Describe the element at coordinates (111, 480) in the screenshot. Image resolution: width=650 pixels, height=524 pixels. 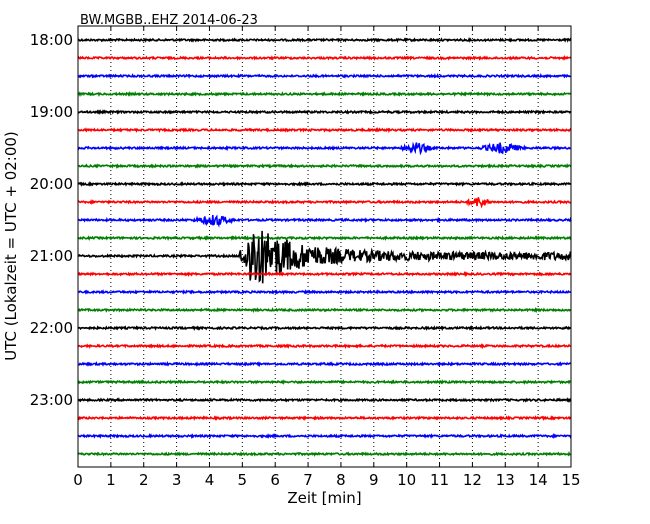
I see `x-tick-label: 1` at that location.